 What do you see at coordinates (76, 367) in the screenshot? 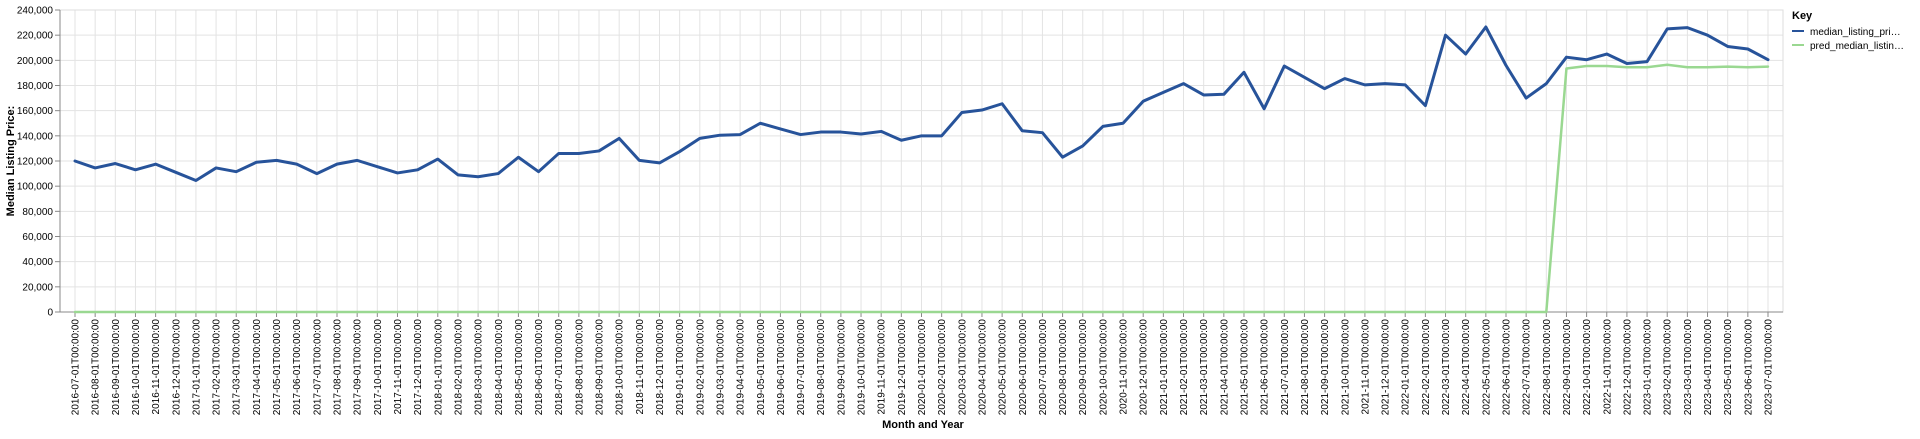
I see `x-tick-label: 2016-07-01T00:00:00` at bounding box center [76, 367].